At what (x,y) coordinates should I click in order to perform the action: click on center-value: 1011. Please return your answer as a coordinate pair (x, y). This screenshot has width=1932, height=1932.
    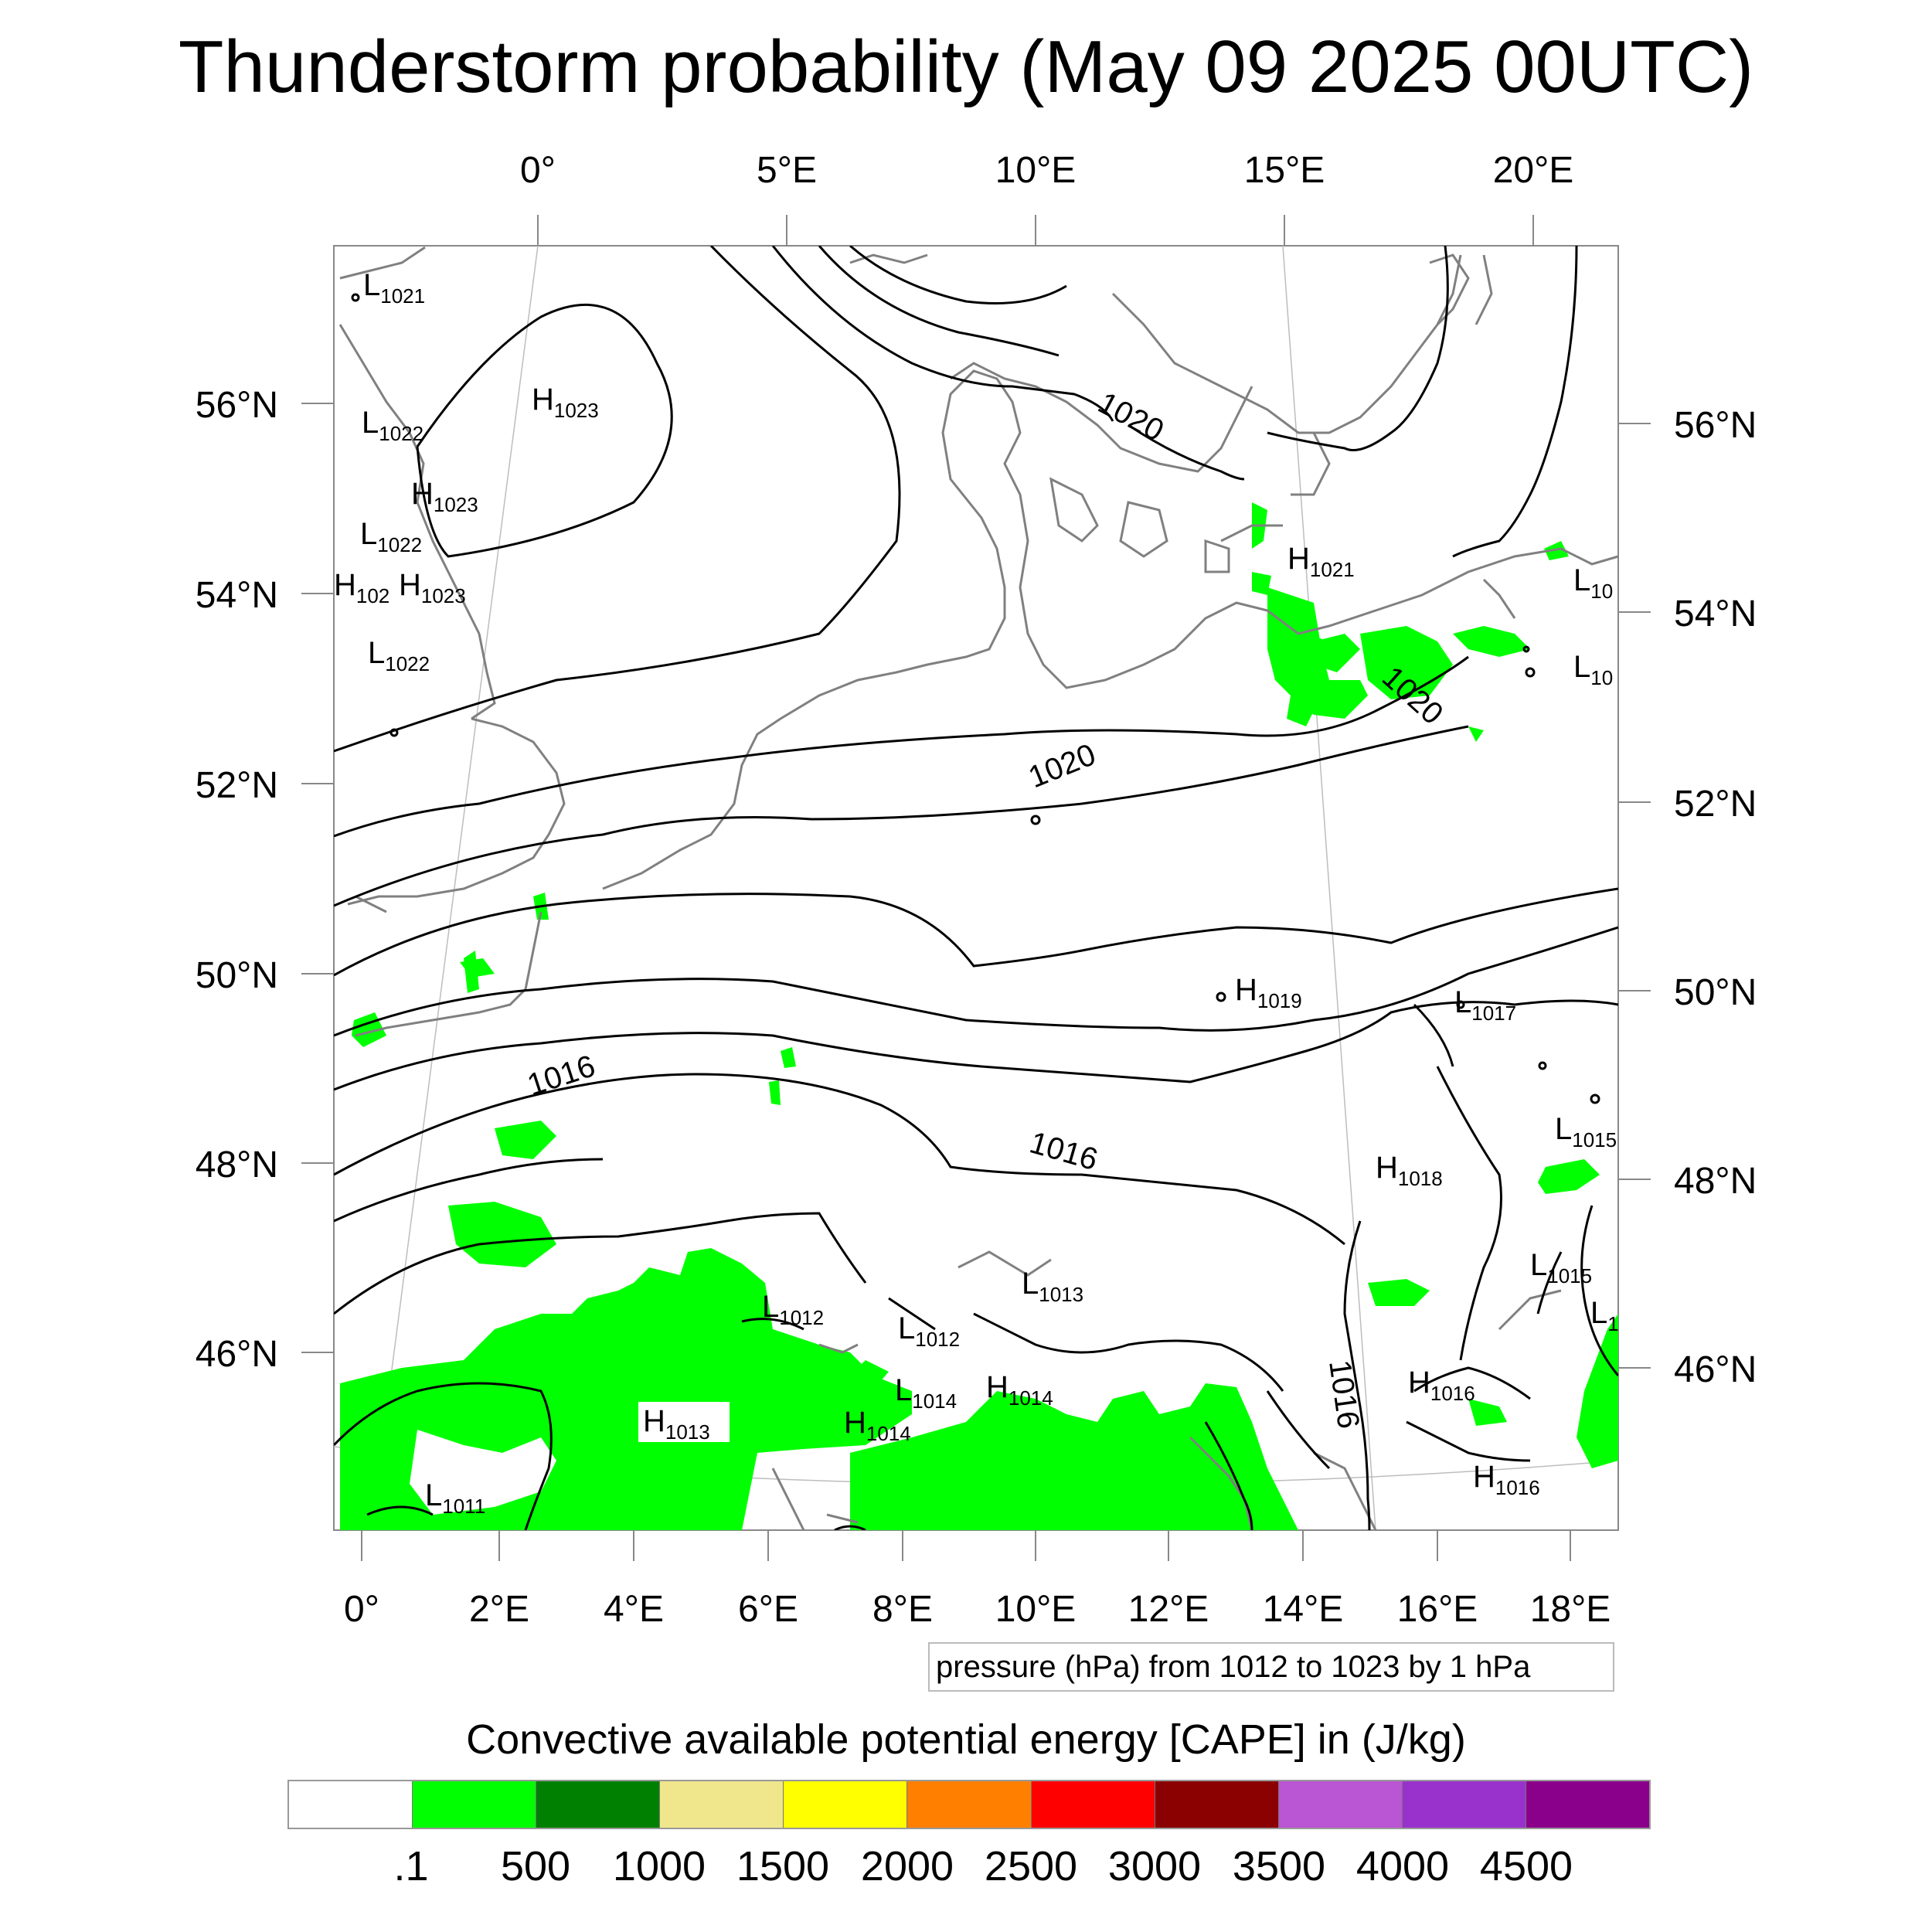
    Looking at the image, I should click on (464, 1506).